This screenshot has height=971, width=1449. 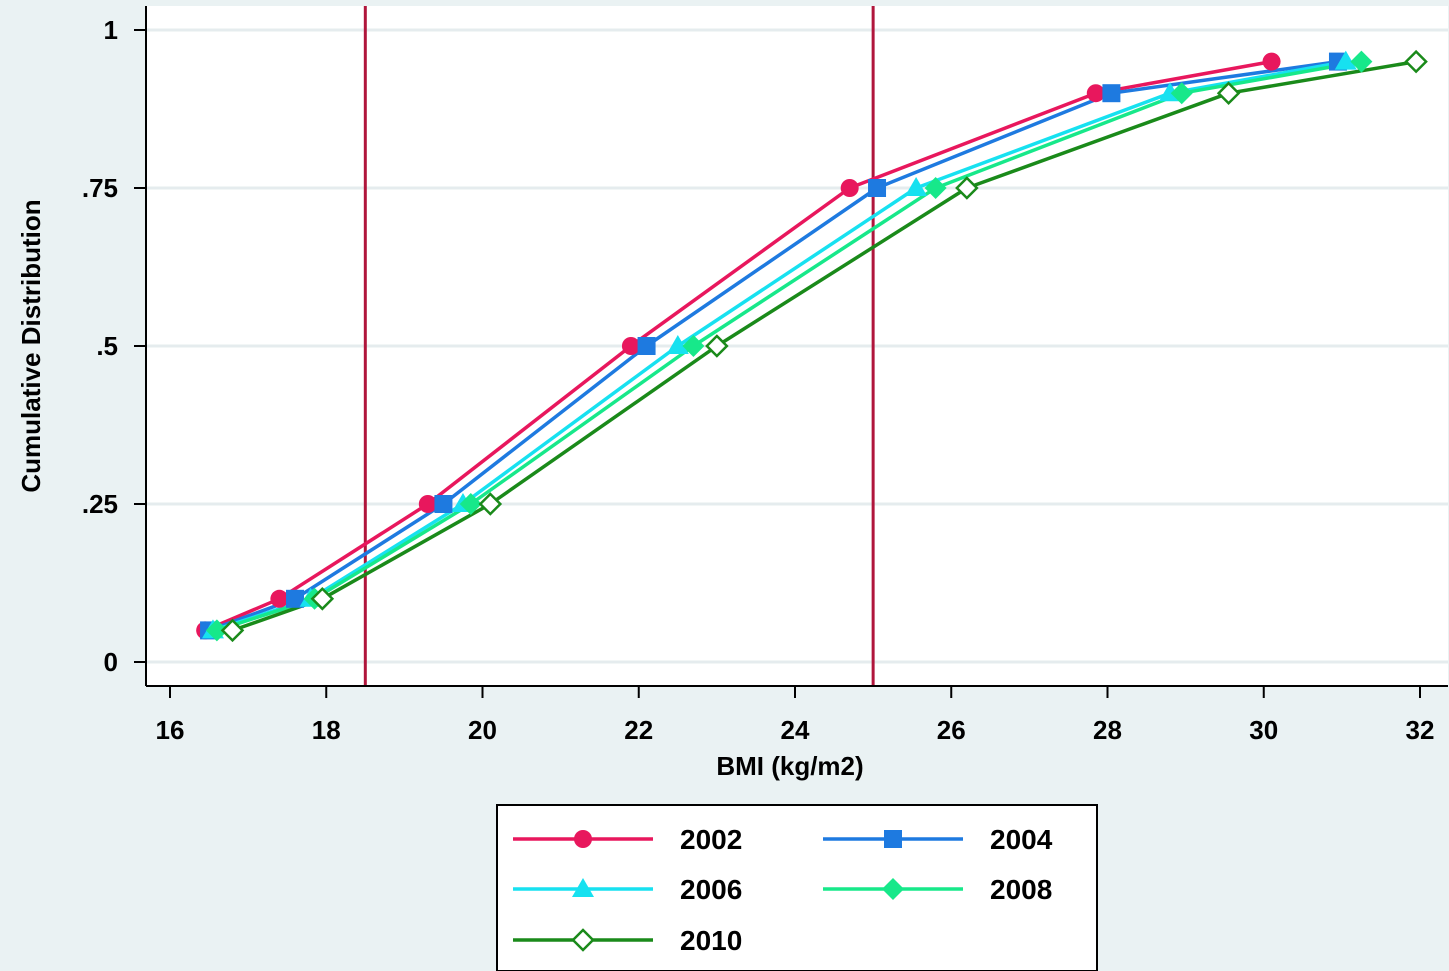 What do you see at coordinates (951, 730) in the screenshot?
I see `x-tick-label-5: 26` at bounding box center [951, 730].